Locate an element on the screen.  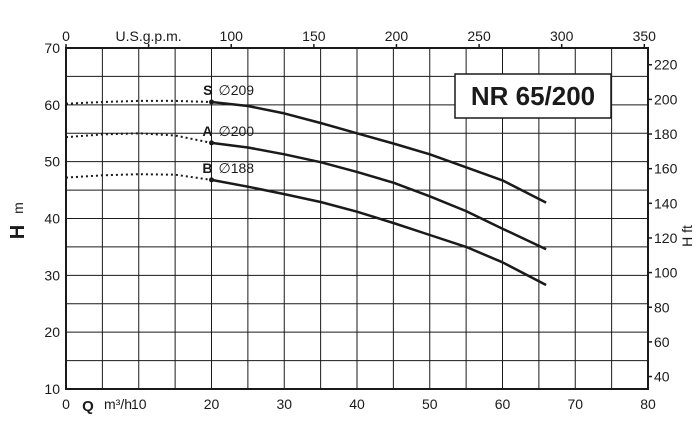
chart-title: NR 65/200 is located at coordinates (533, 96).